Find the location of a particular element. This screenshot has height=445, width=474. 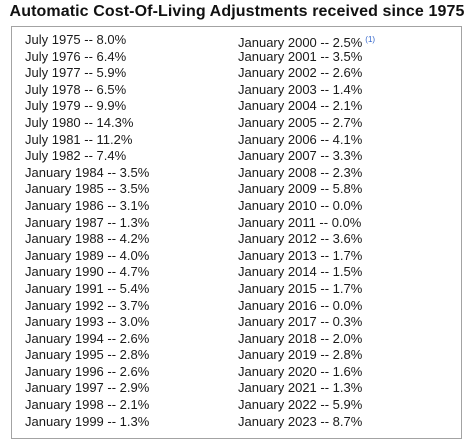

table-row: January 1984 -- 3.5% is located at coordinates (87, 172).